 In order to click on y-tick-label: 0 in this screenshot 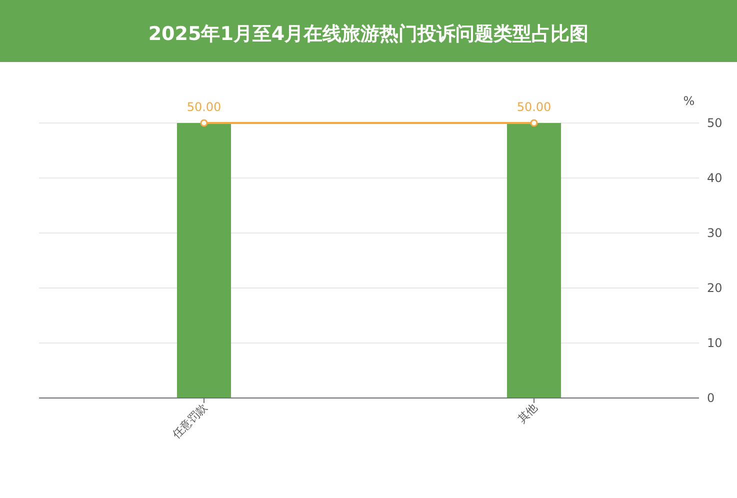, I will do `click(711, 398)`.